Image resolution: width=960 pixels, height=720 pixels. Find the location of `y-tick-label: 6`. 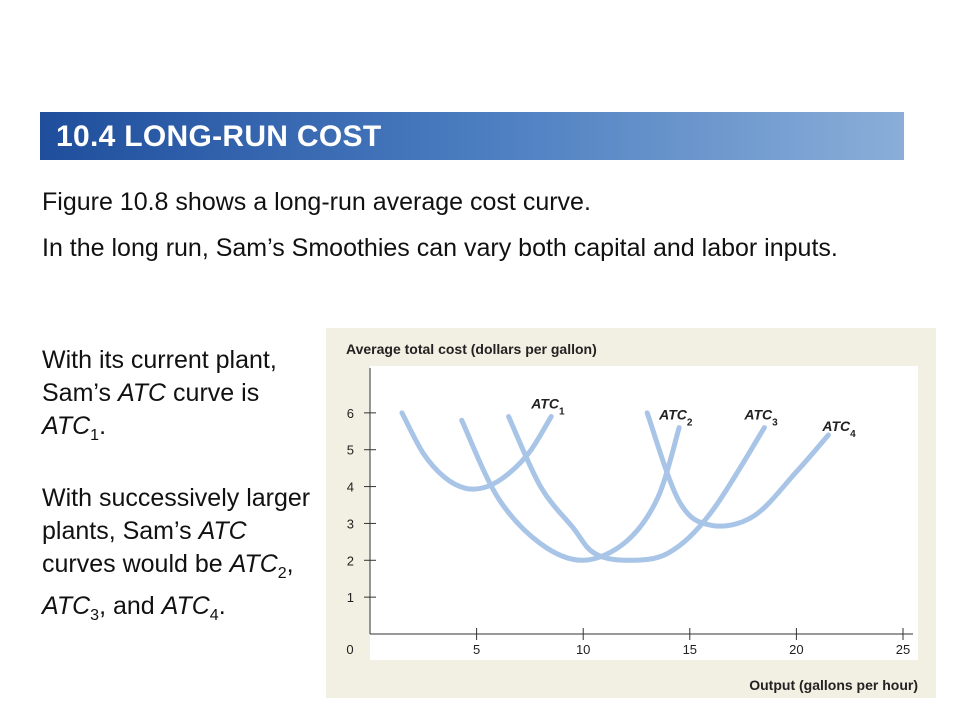

y-tick-label: 6 is located at coordinates (350, 413).